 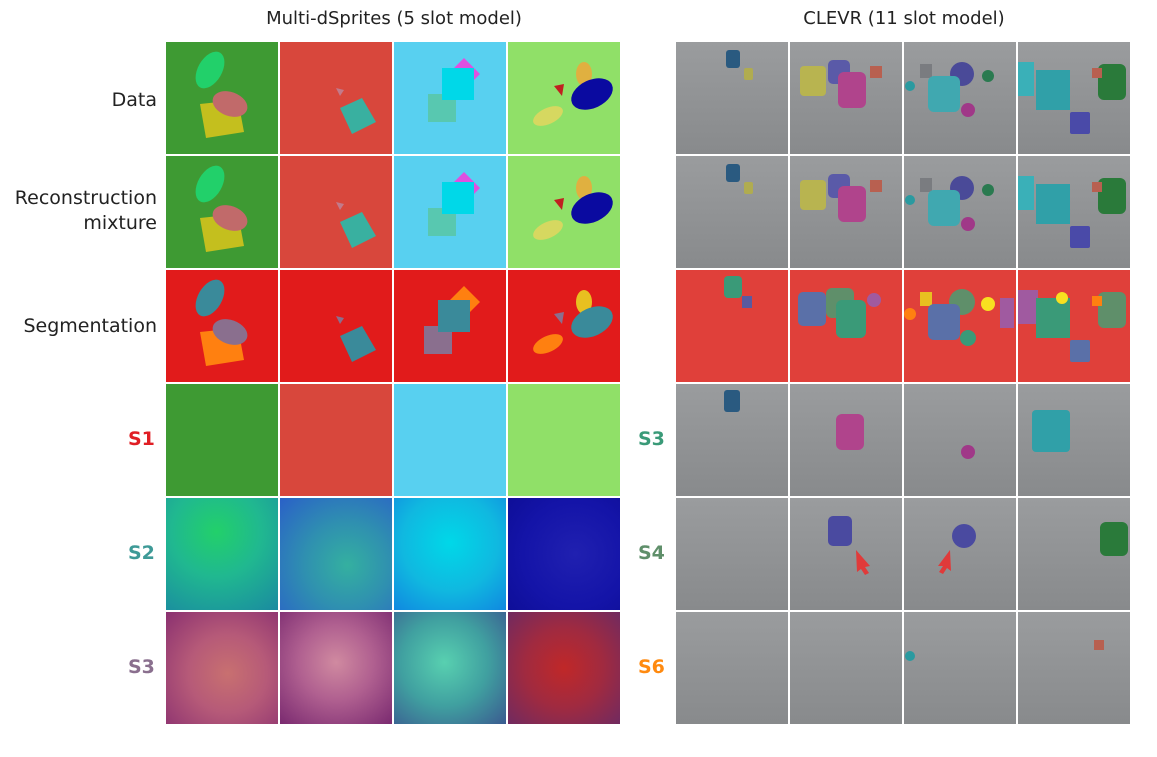 What do you see at coordinates (651, 553) in the screenshot?
I see `right-slot-label-s4: S4` at bounding box center [651, 553].